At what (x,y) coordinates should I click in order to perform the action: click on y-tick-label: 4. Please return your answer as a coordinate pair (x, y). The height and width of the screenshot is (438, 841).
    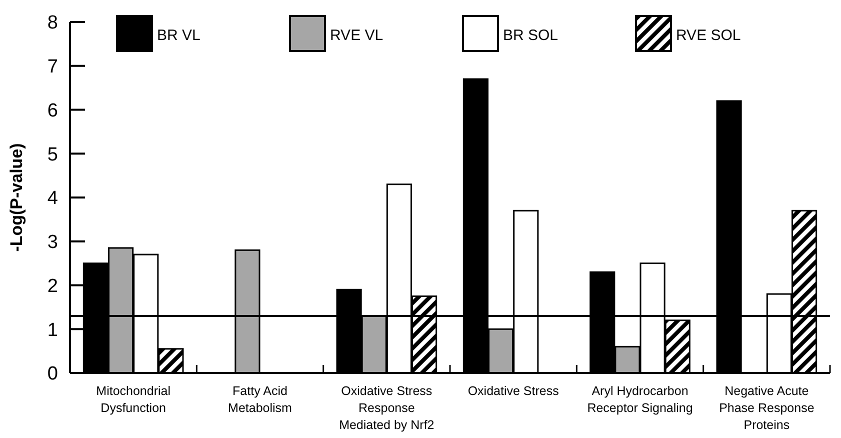
    Looking at the image, I should click on (52, 199).